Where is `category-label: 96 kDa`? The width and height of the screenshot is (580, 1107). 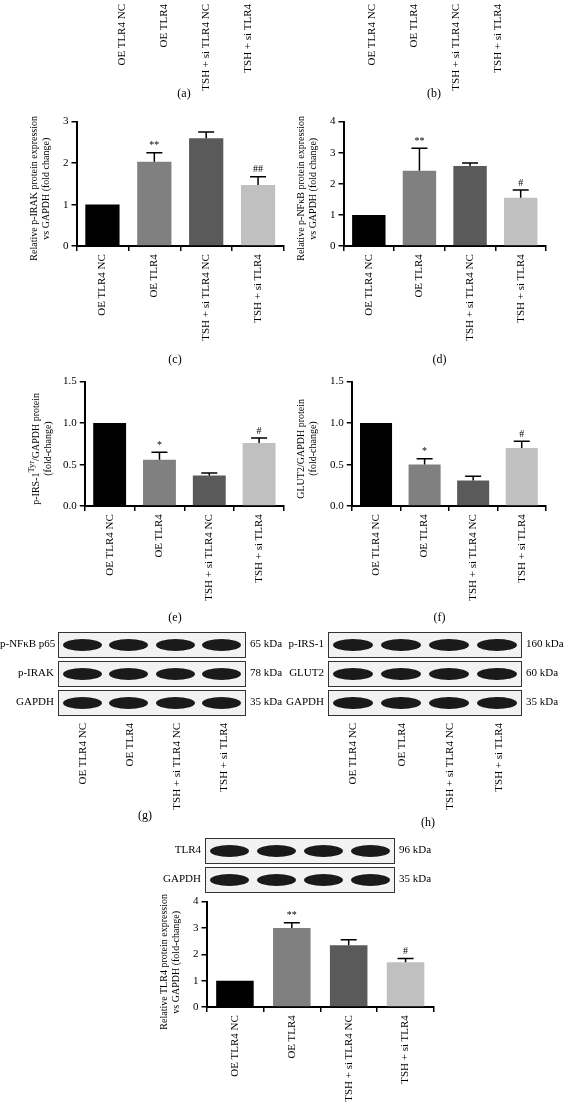
category-label: 96 kDa is located at coordinates (415, 849).